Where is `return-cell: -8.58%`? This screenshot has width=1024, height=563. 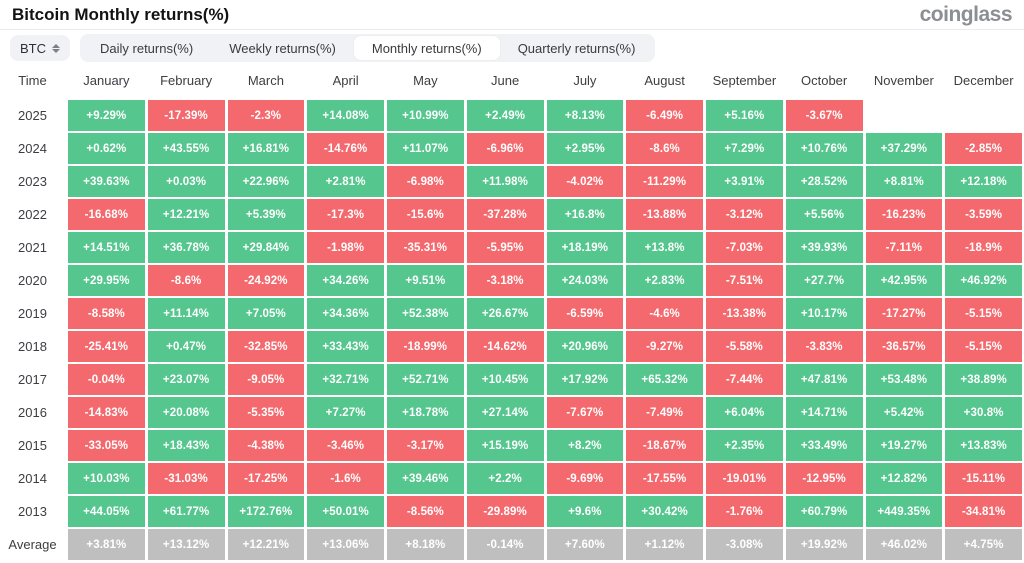
return-cell: -8.58% is located at coordinates (106, 313).